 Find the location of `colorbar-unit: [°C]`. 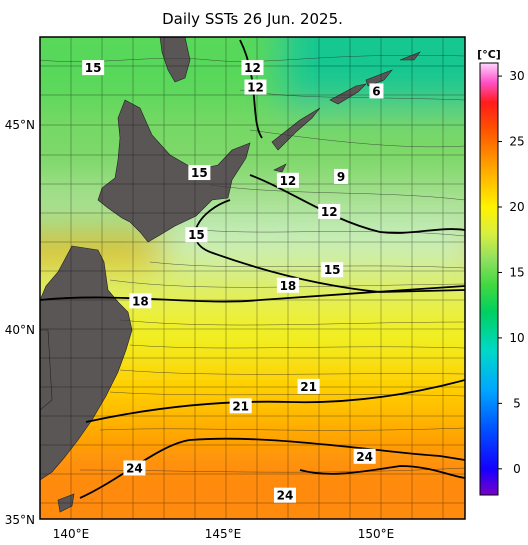

colorbar-unit: [°C] is located at coordinates (489, 54).